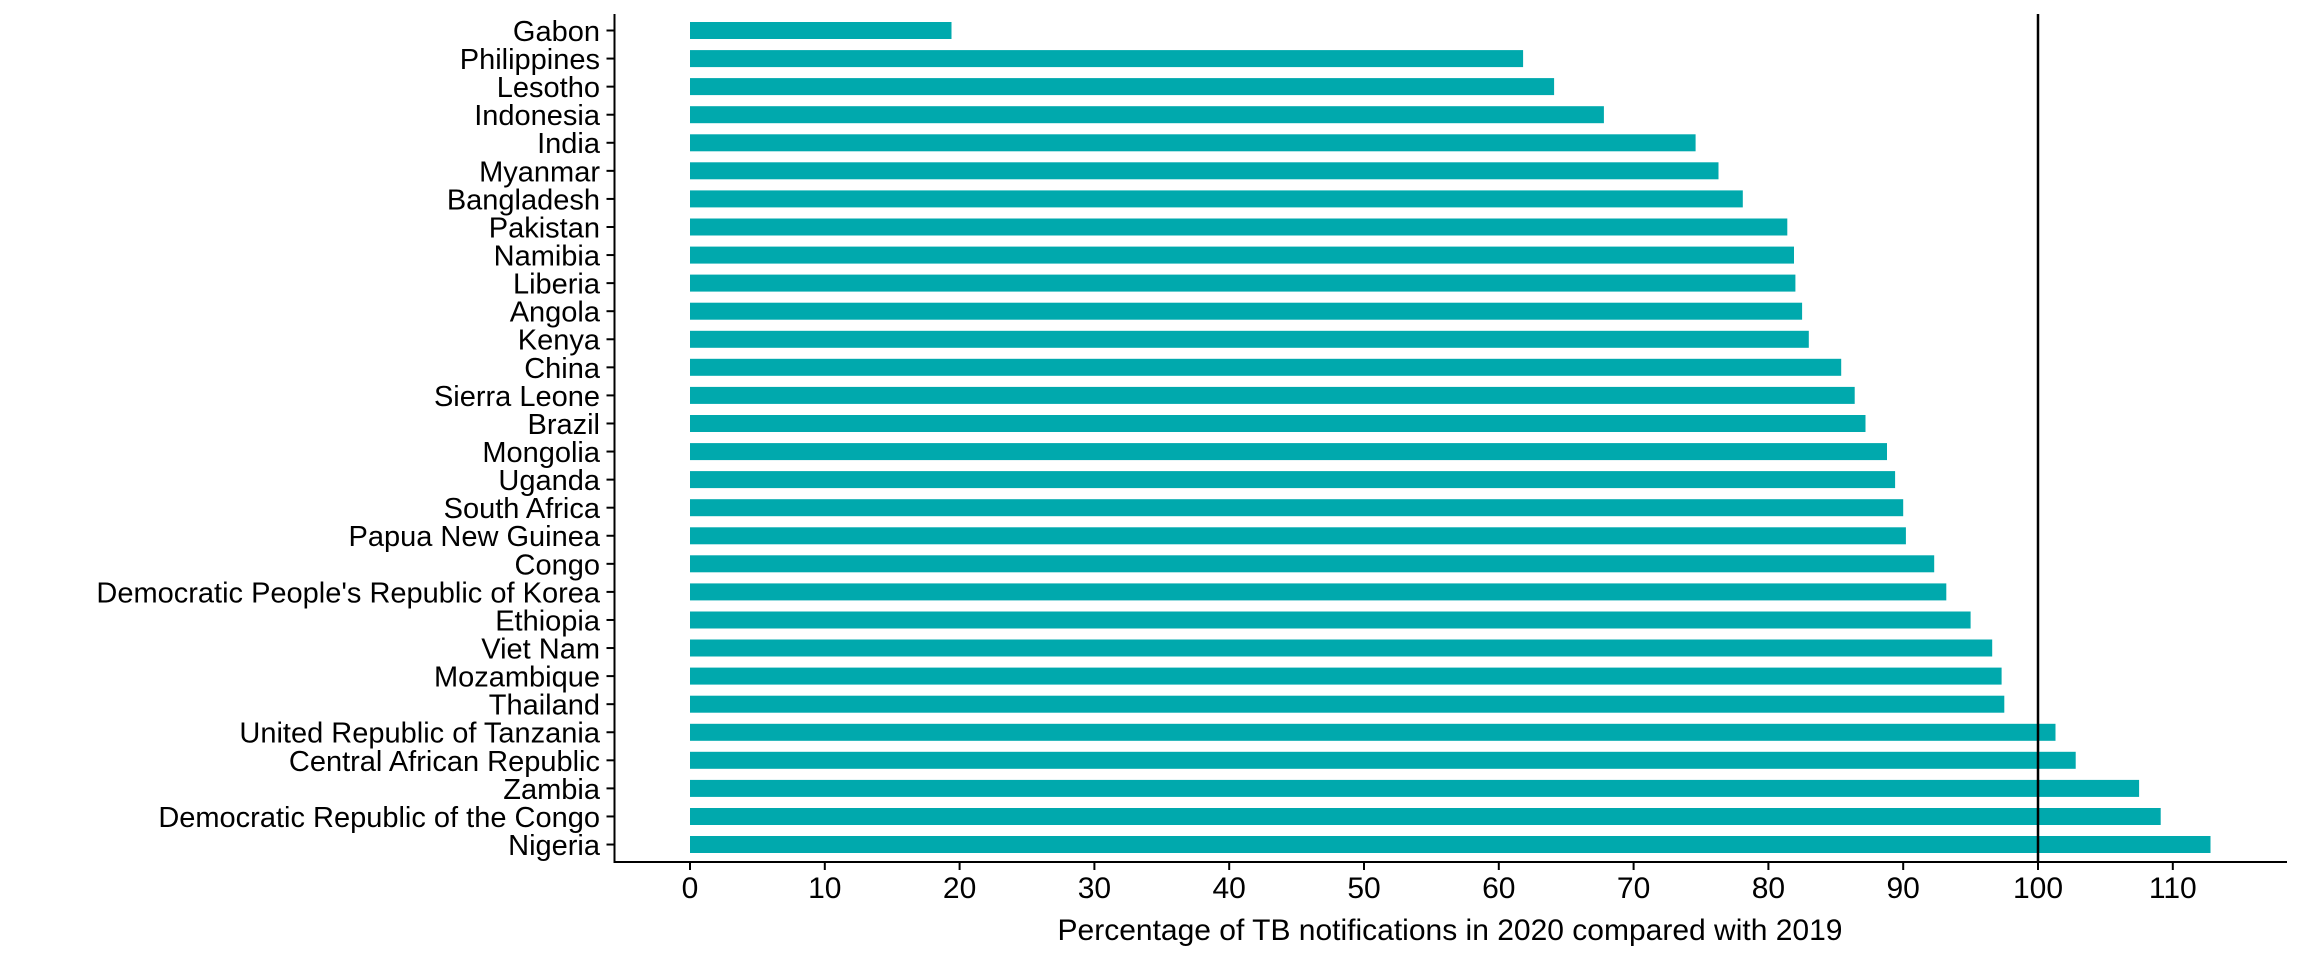 This screenshot has height=960, width=2304. I want to click on y-label-myanmar: Myanmar, so click(539, 172).